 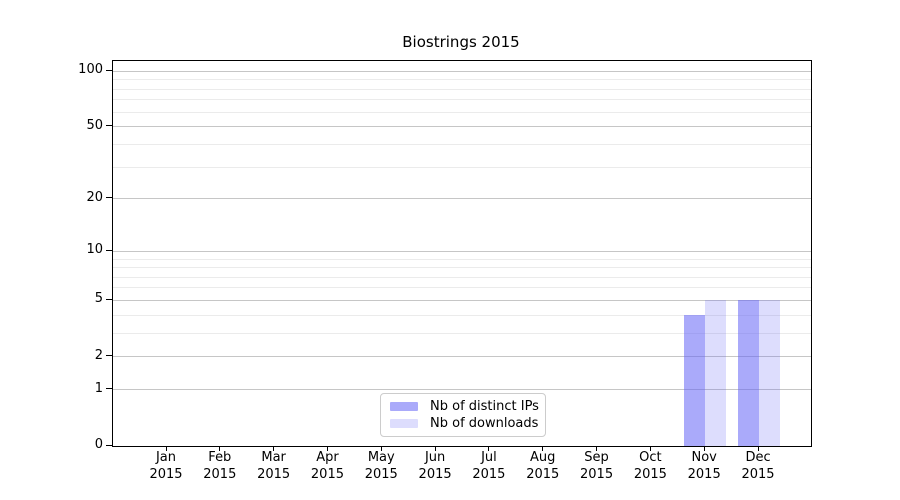 What do you see at coordinates (463, 415) in the screenshot?
I see `legend: Nb of distinct IPs Nb of downloads` at bounding box center [463, 415].